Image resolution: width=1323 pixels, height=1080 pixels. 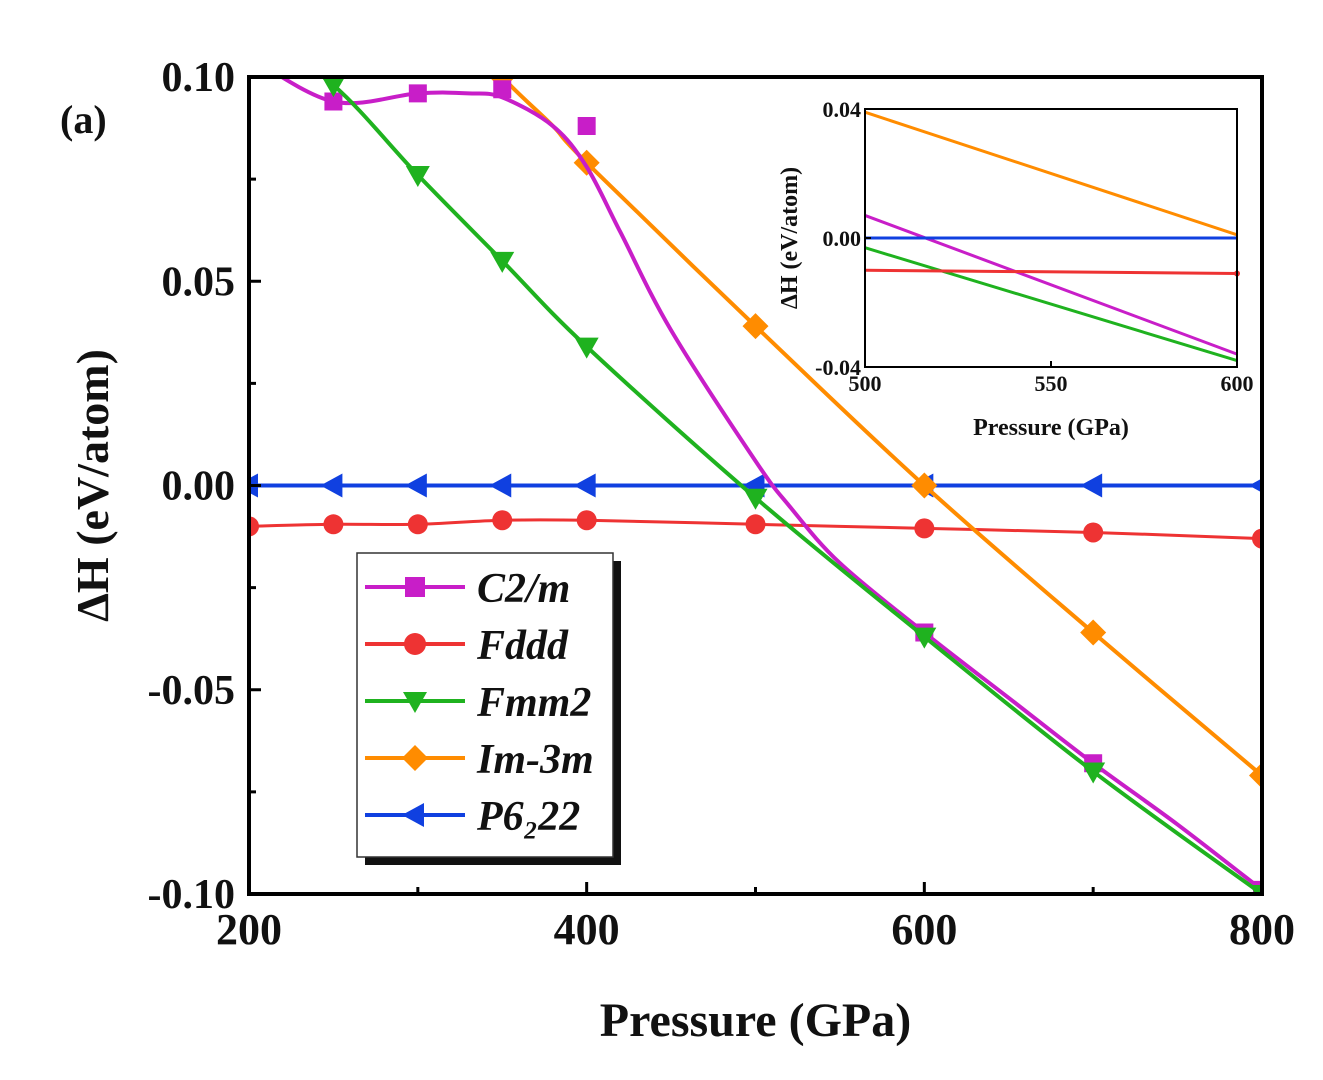 I want to click on series-fddd, so click(x=755, y=529).